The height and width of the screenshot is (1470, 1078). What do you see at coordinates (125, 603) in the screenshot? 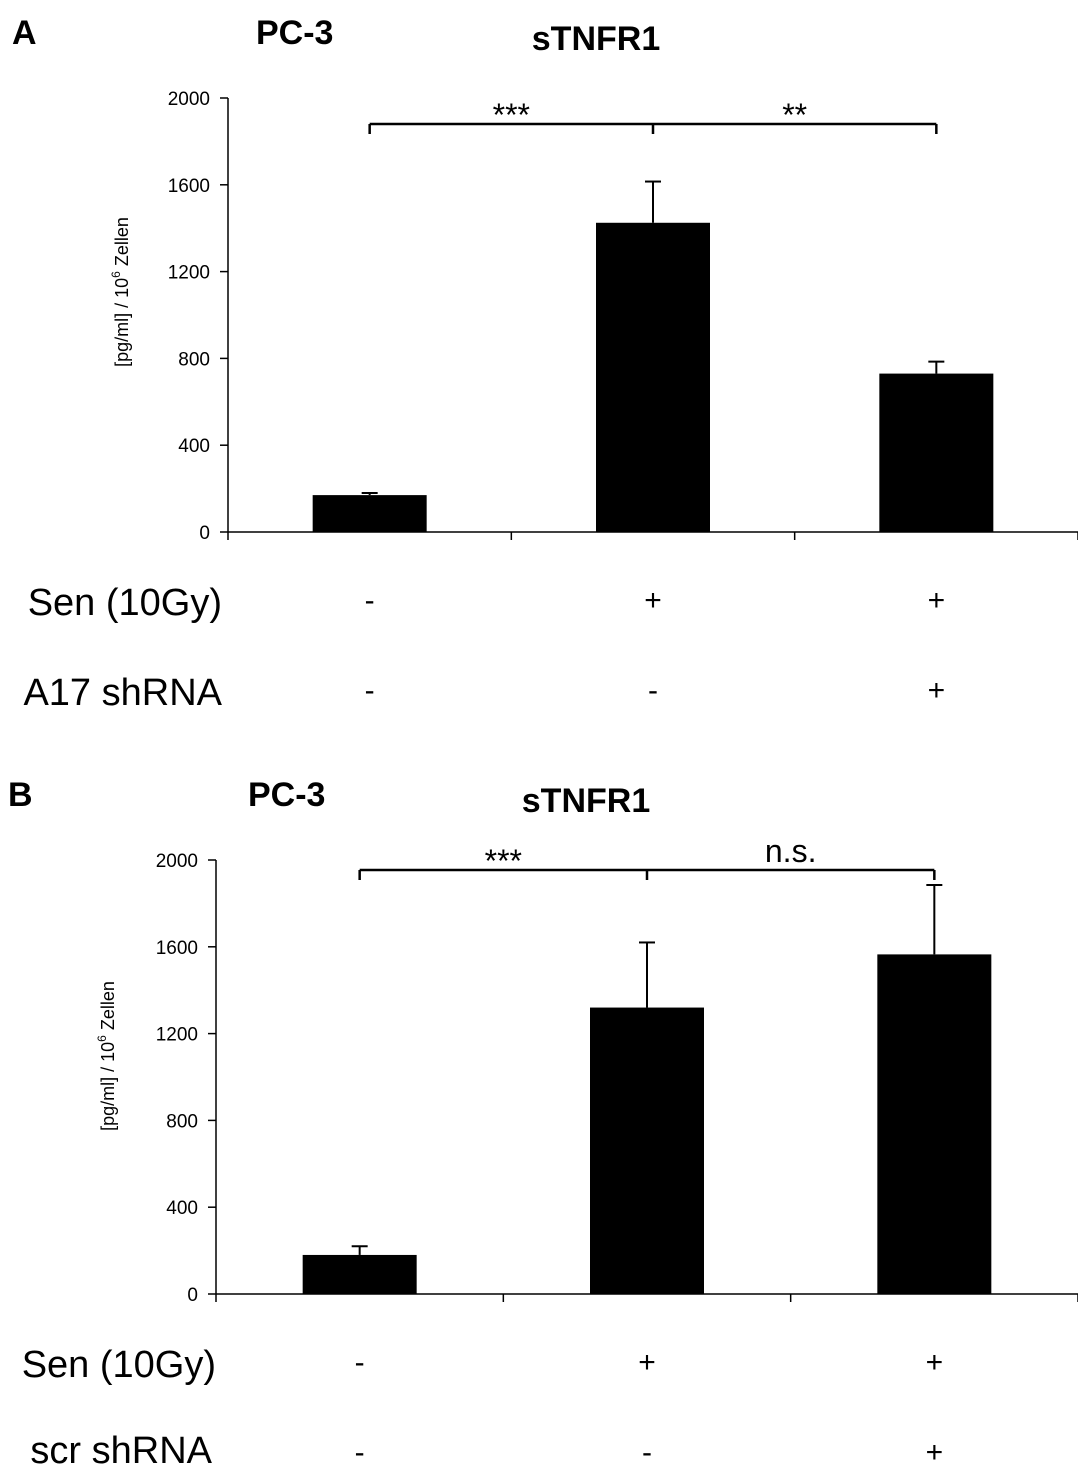
I see `condition-label-a-0: Sen (10Gy)` at bounding box center [125, 603].